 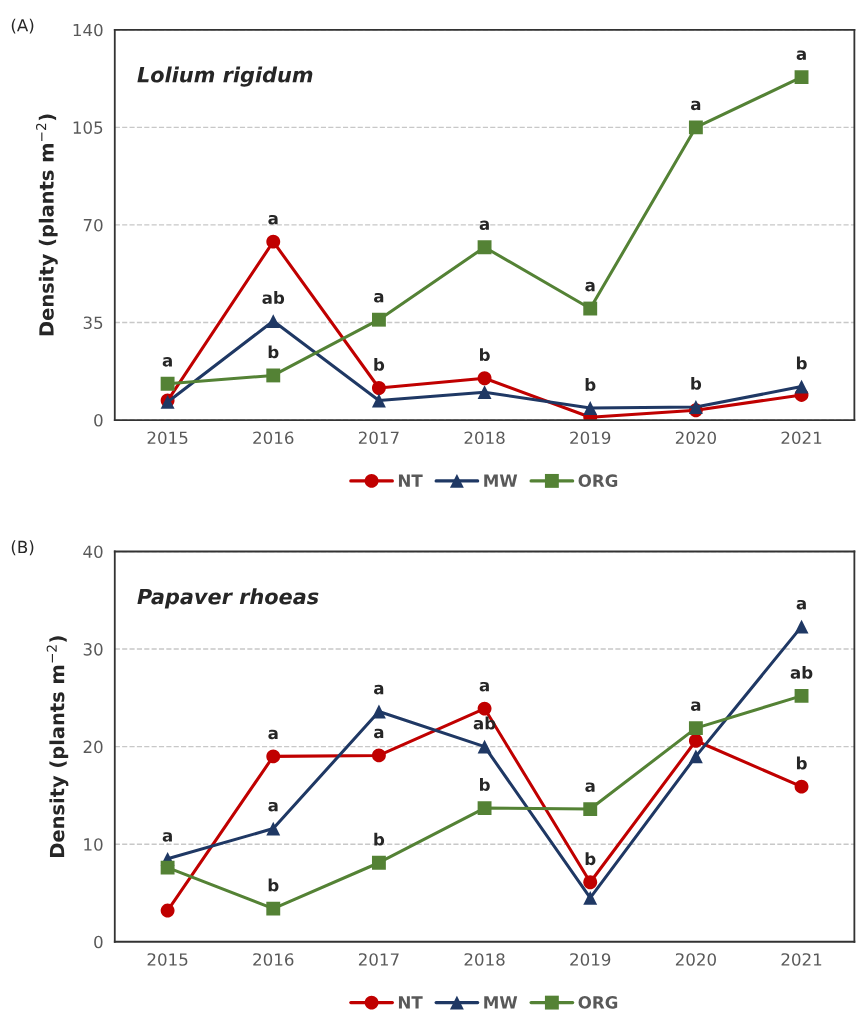 I want to click on y-tick-label: 40, so click(x=93, y=552).